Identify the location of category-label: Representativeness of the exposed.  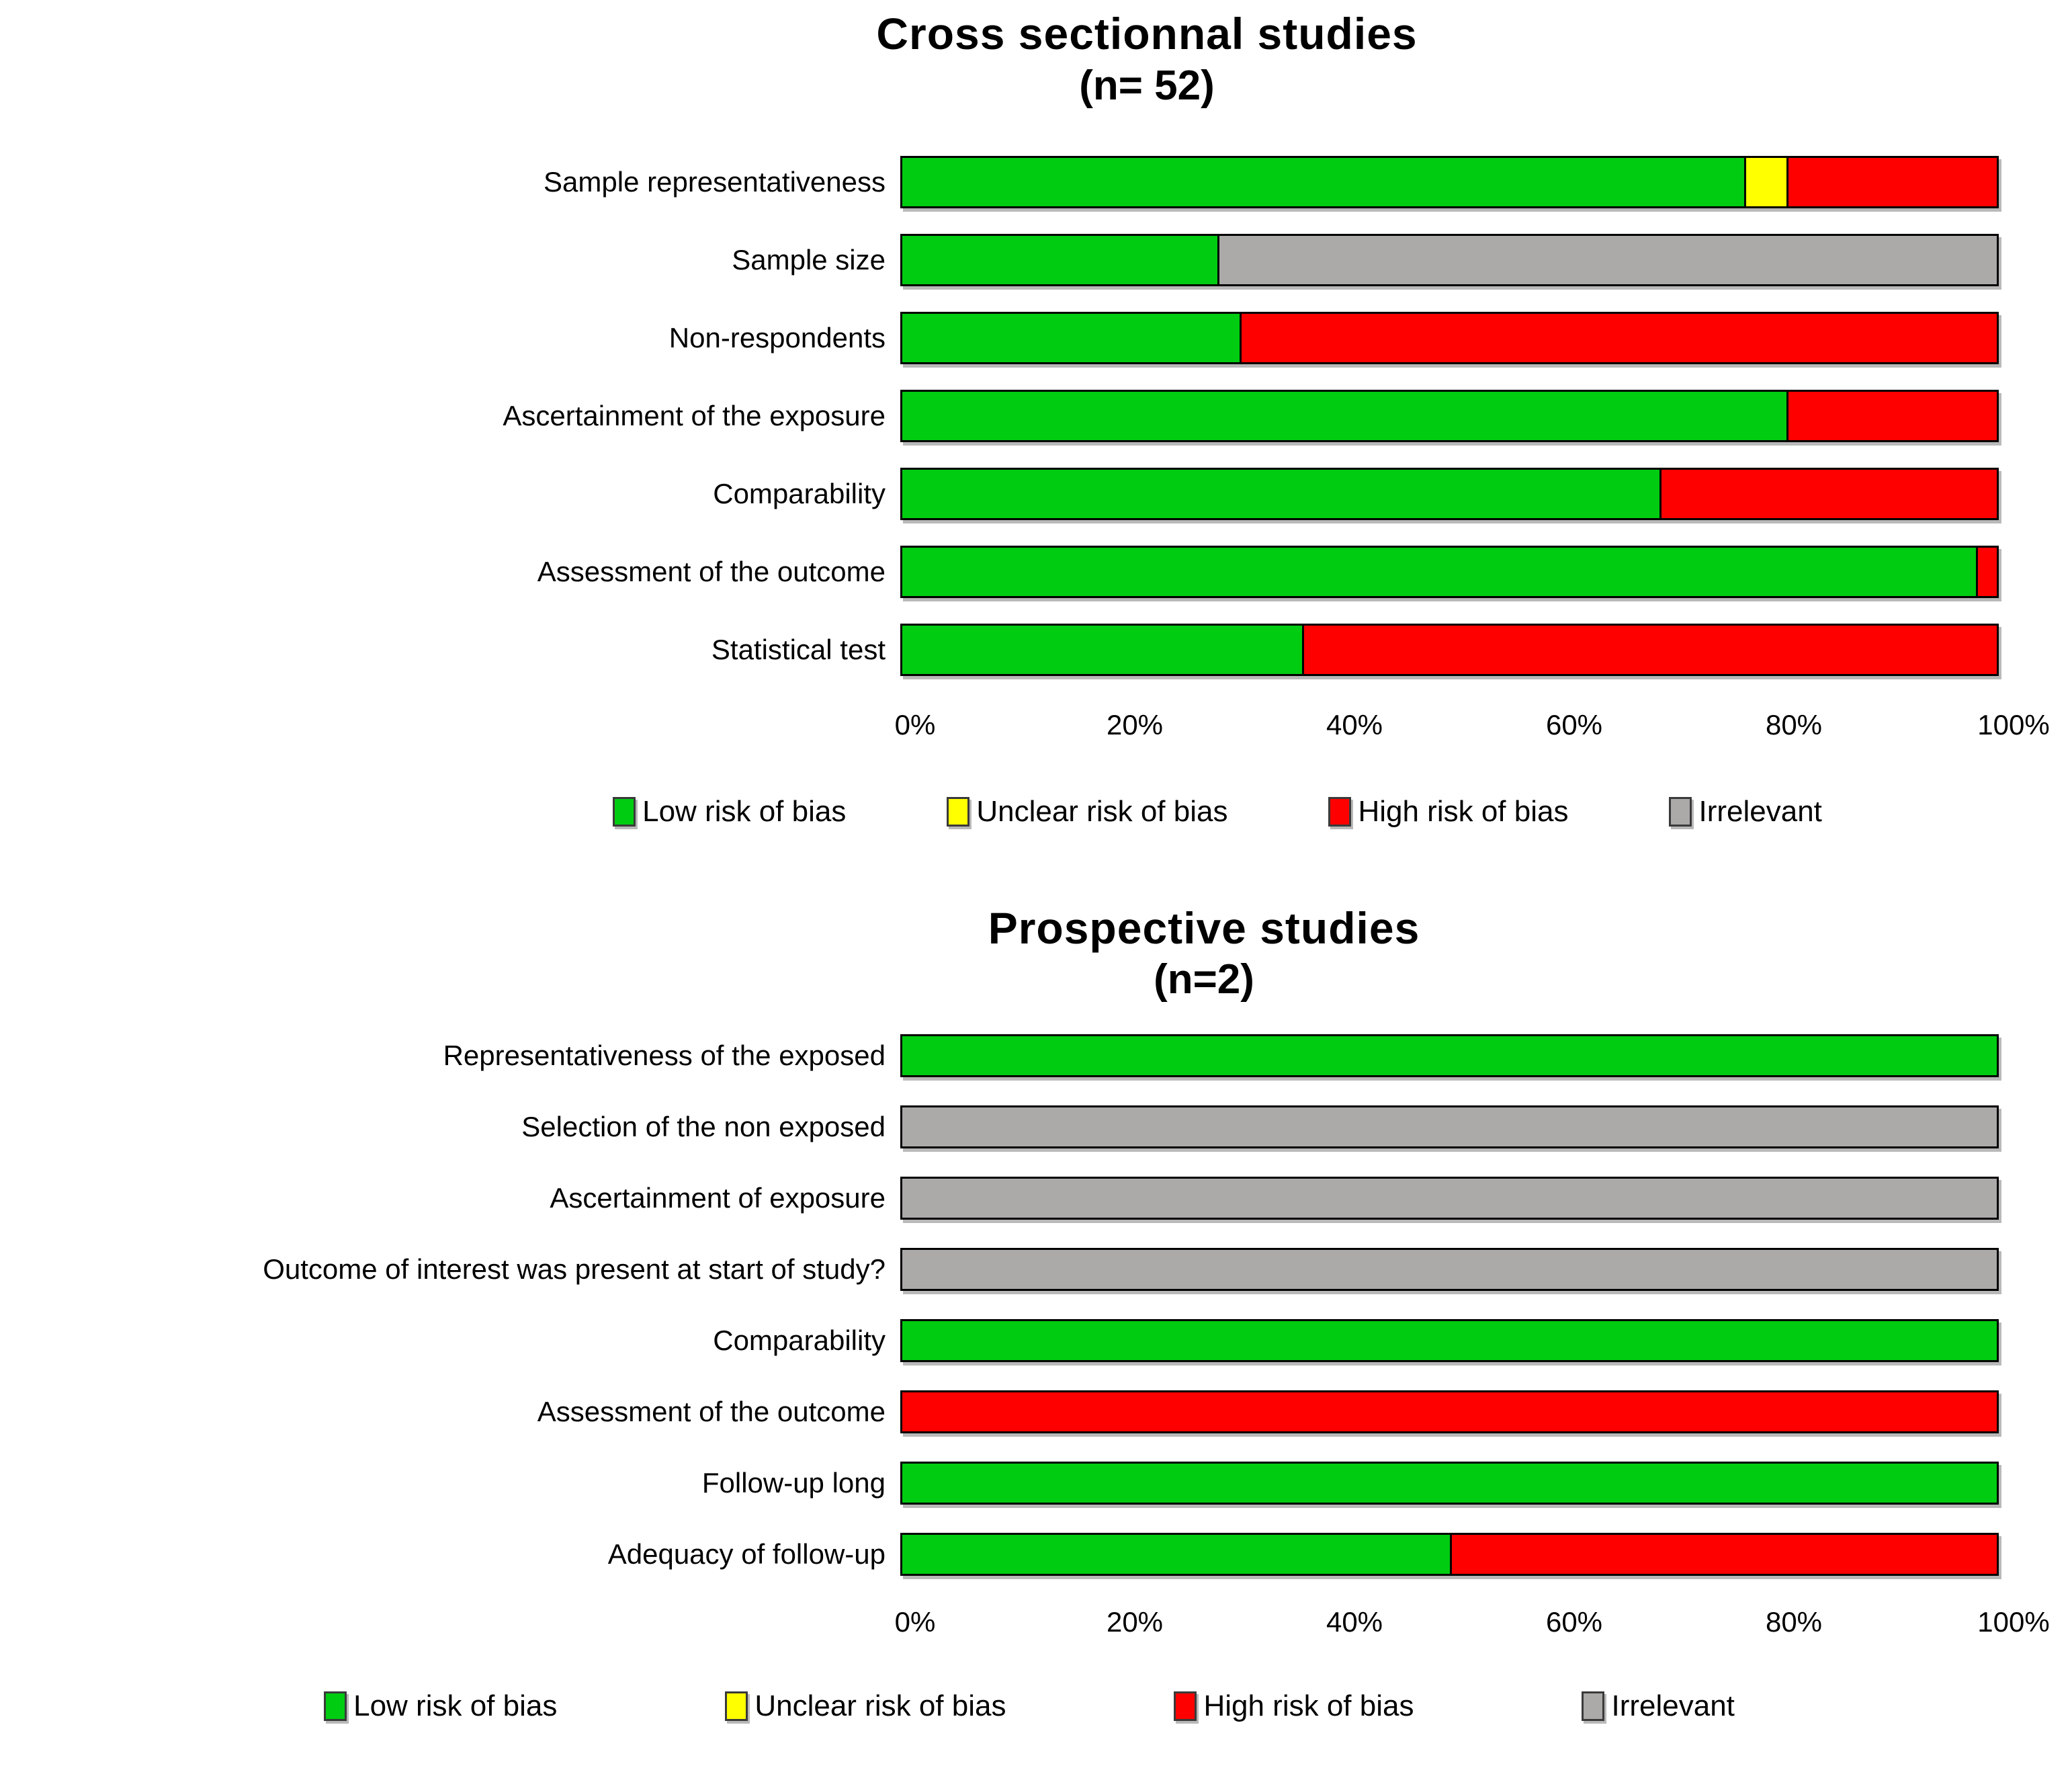
(664, 1055).